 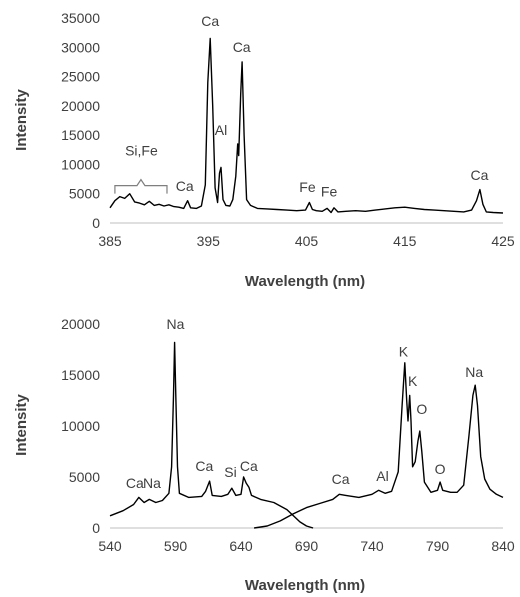 What do you see at coordinates (96, 528) in the screenshot?
I see `chart-2-y-tick-label: 0` at bounding box center [96, 528].